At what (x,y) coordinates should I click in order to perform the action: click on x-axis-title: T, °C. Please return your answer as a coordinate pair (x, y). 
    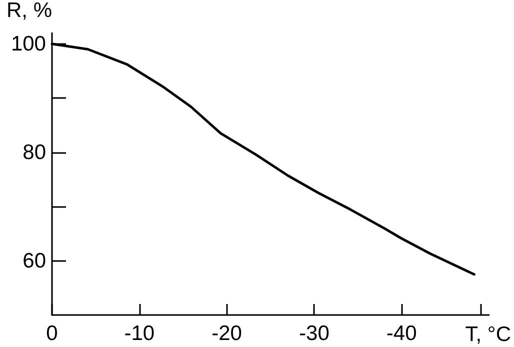
    Looking at the image, I should click on (488, 334).